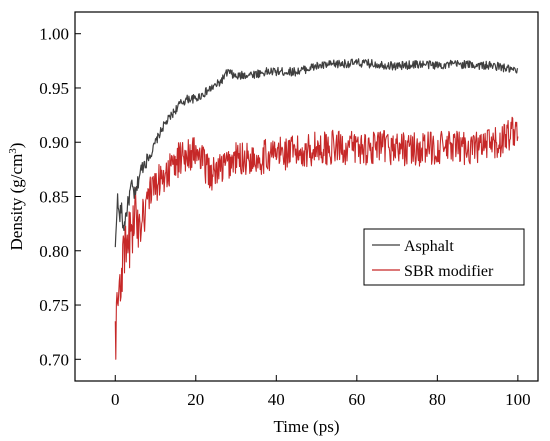  Describe the element at coordinates (429, 246) in the screenshot. I see `legend-label-asphalt: Asphalt` at that location.